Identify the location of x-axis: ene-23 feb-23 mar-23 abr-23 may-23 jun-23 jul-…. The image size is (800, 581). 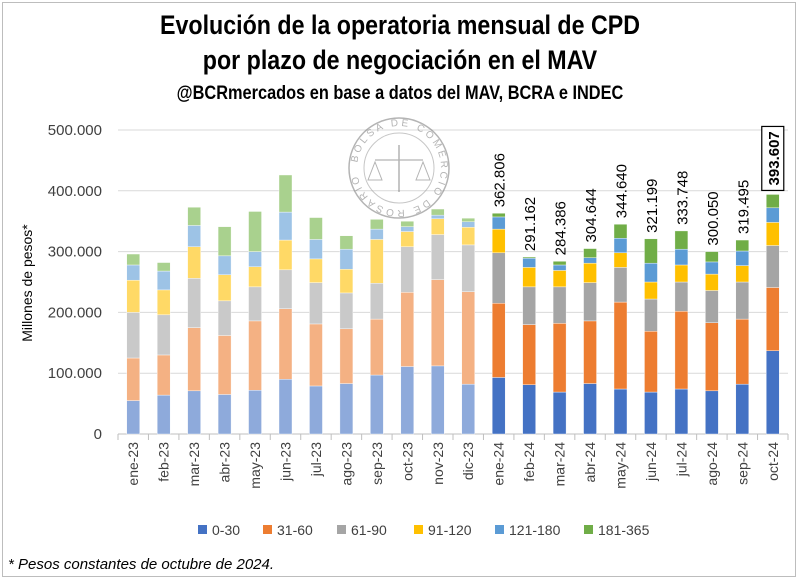
(453, 461).